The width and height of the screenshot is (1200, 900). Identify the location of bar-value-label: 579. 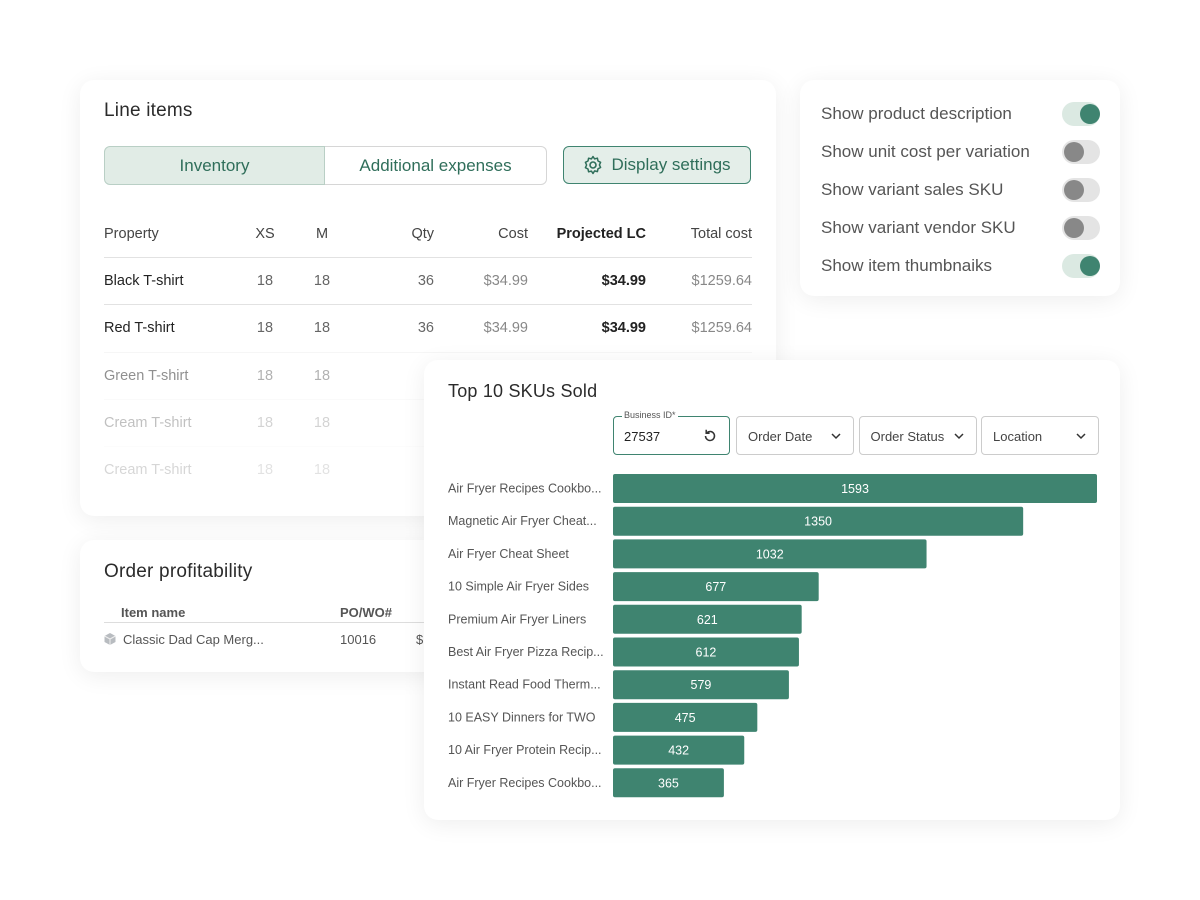
(701, 685).